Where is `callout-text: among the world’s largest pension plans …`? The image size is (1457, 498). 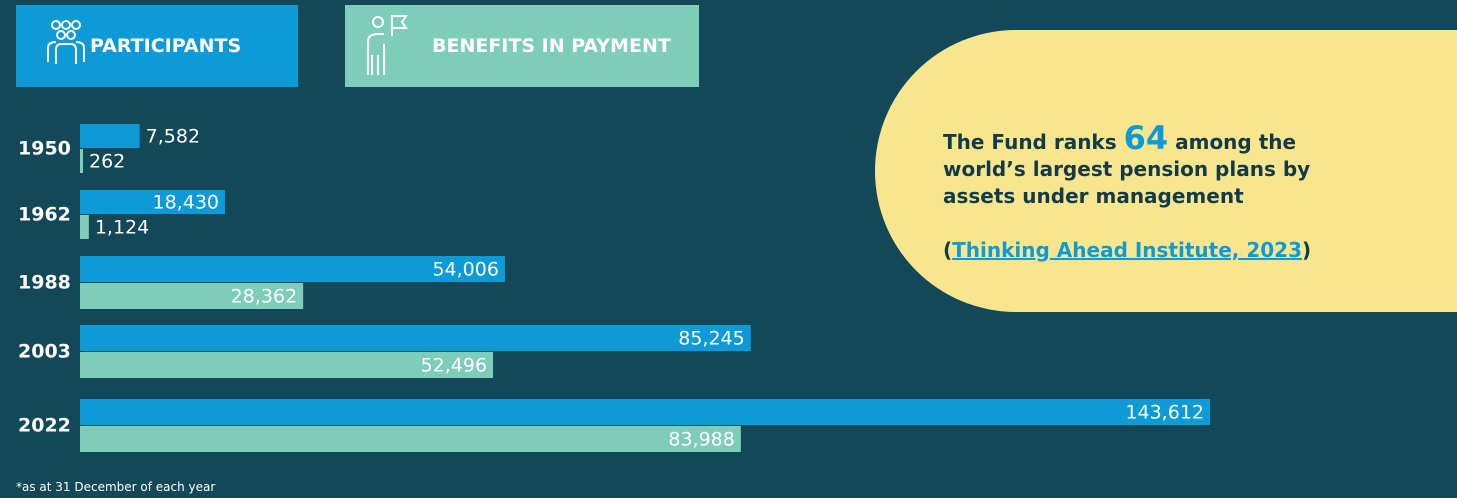
callout-text: among the world’s largest pension plans … is located at coordinates (1127, 169).